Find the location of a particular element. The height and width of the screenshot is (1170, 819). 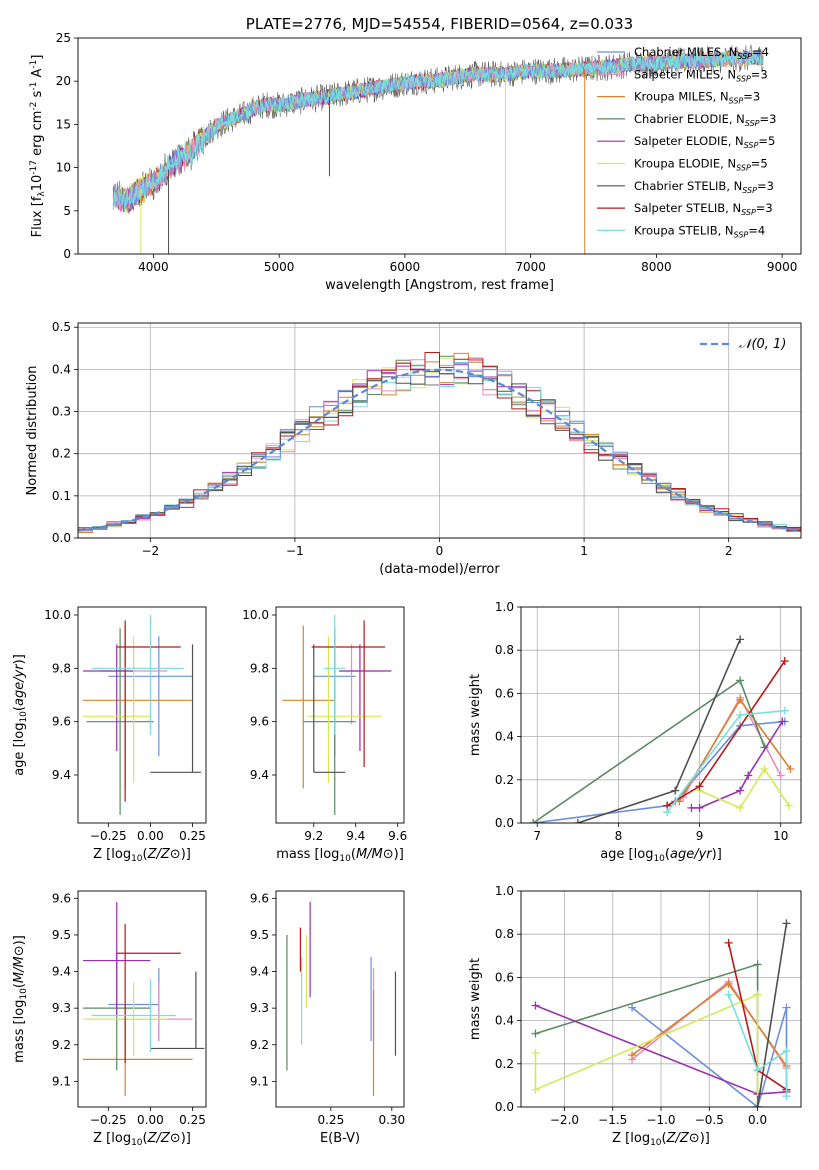

label-part: wavelength [Angstrom, rest frame] is located at coordinates (439, 285).